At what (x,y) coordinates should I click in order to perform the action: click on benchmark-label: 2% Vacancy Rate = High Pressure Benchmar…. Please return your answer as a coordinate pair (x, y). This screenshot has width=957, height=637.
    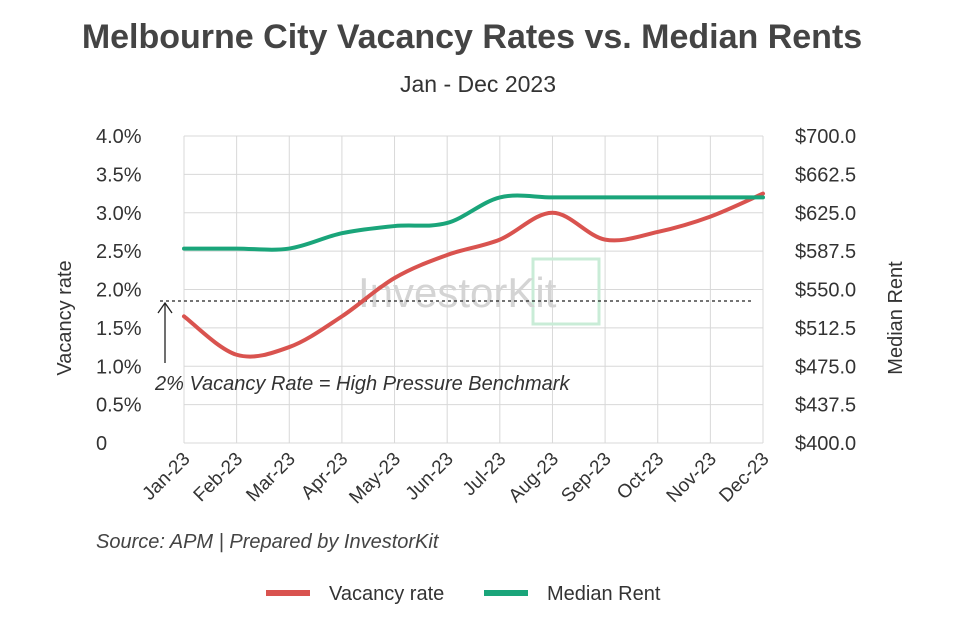
    Looking at the image, I should click on (362, 384).